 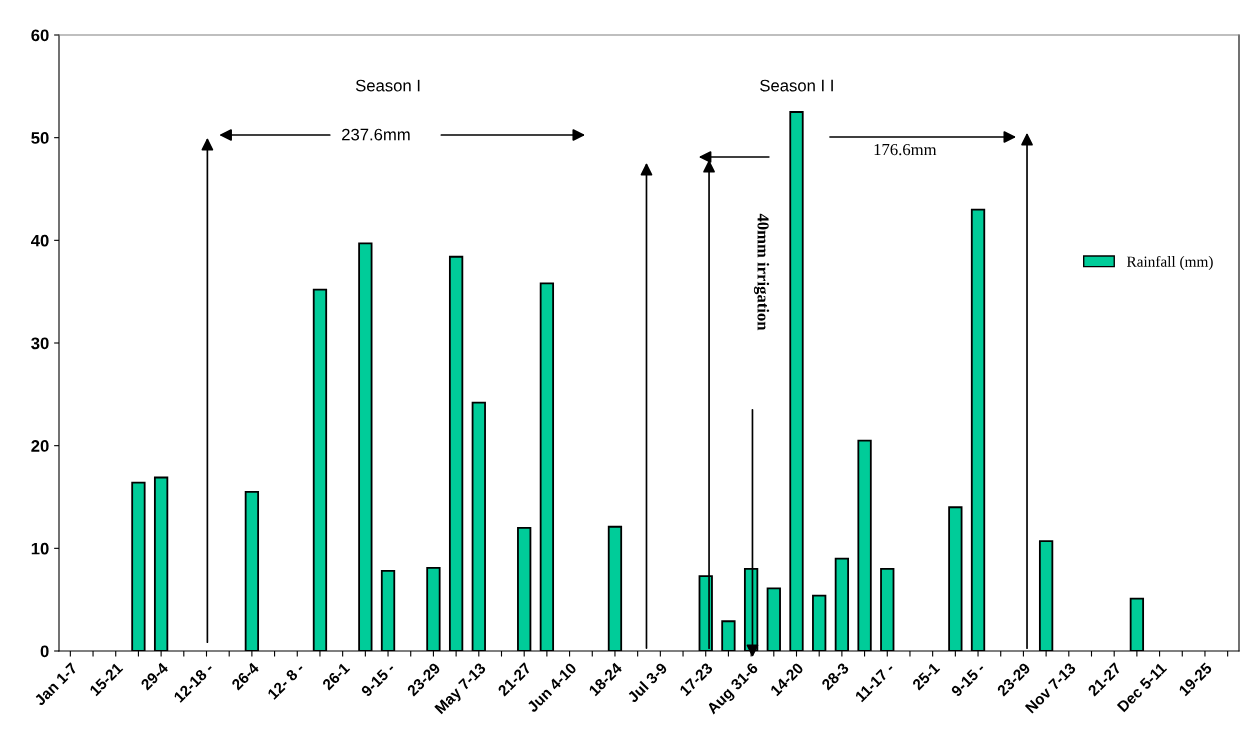 I want to click on annotation: 176.6mm, so click(x=905, y=149).